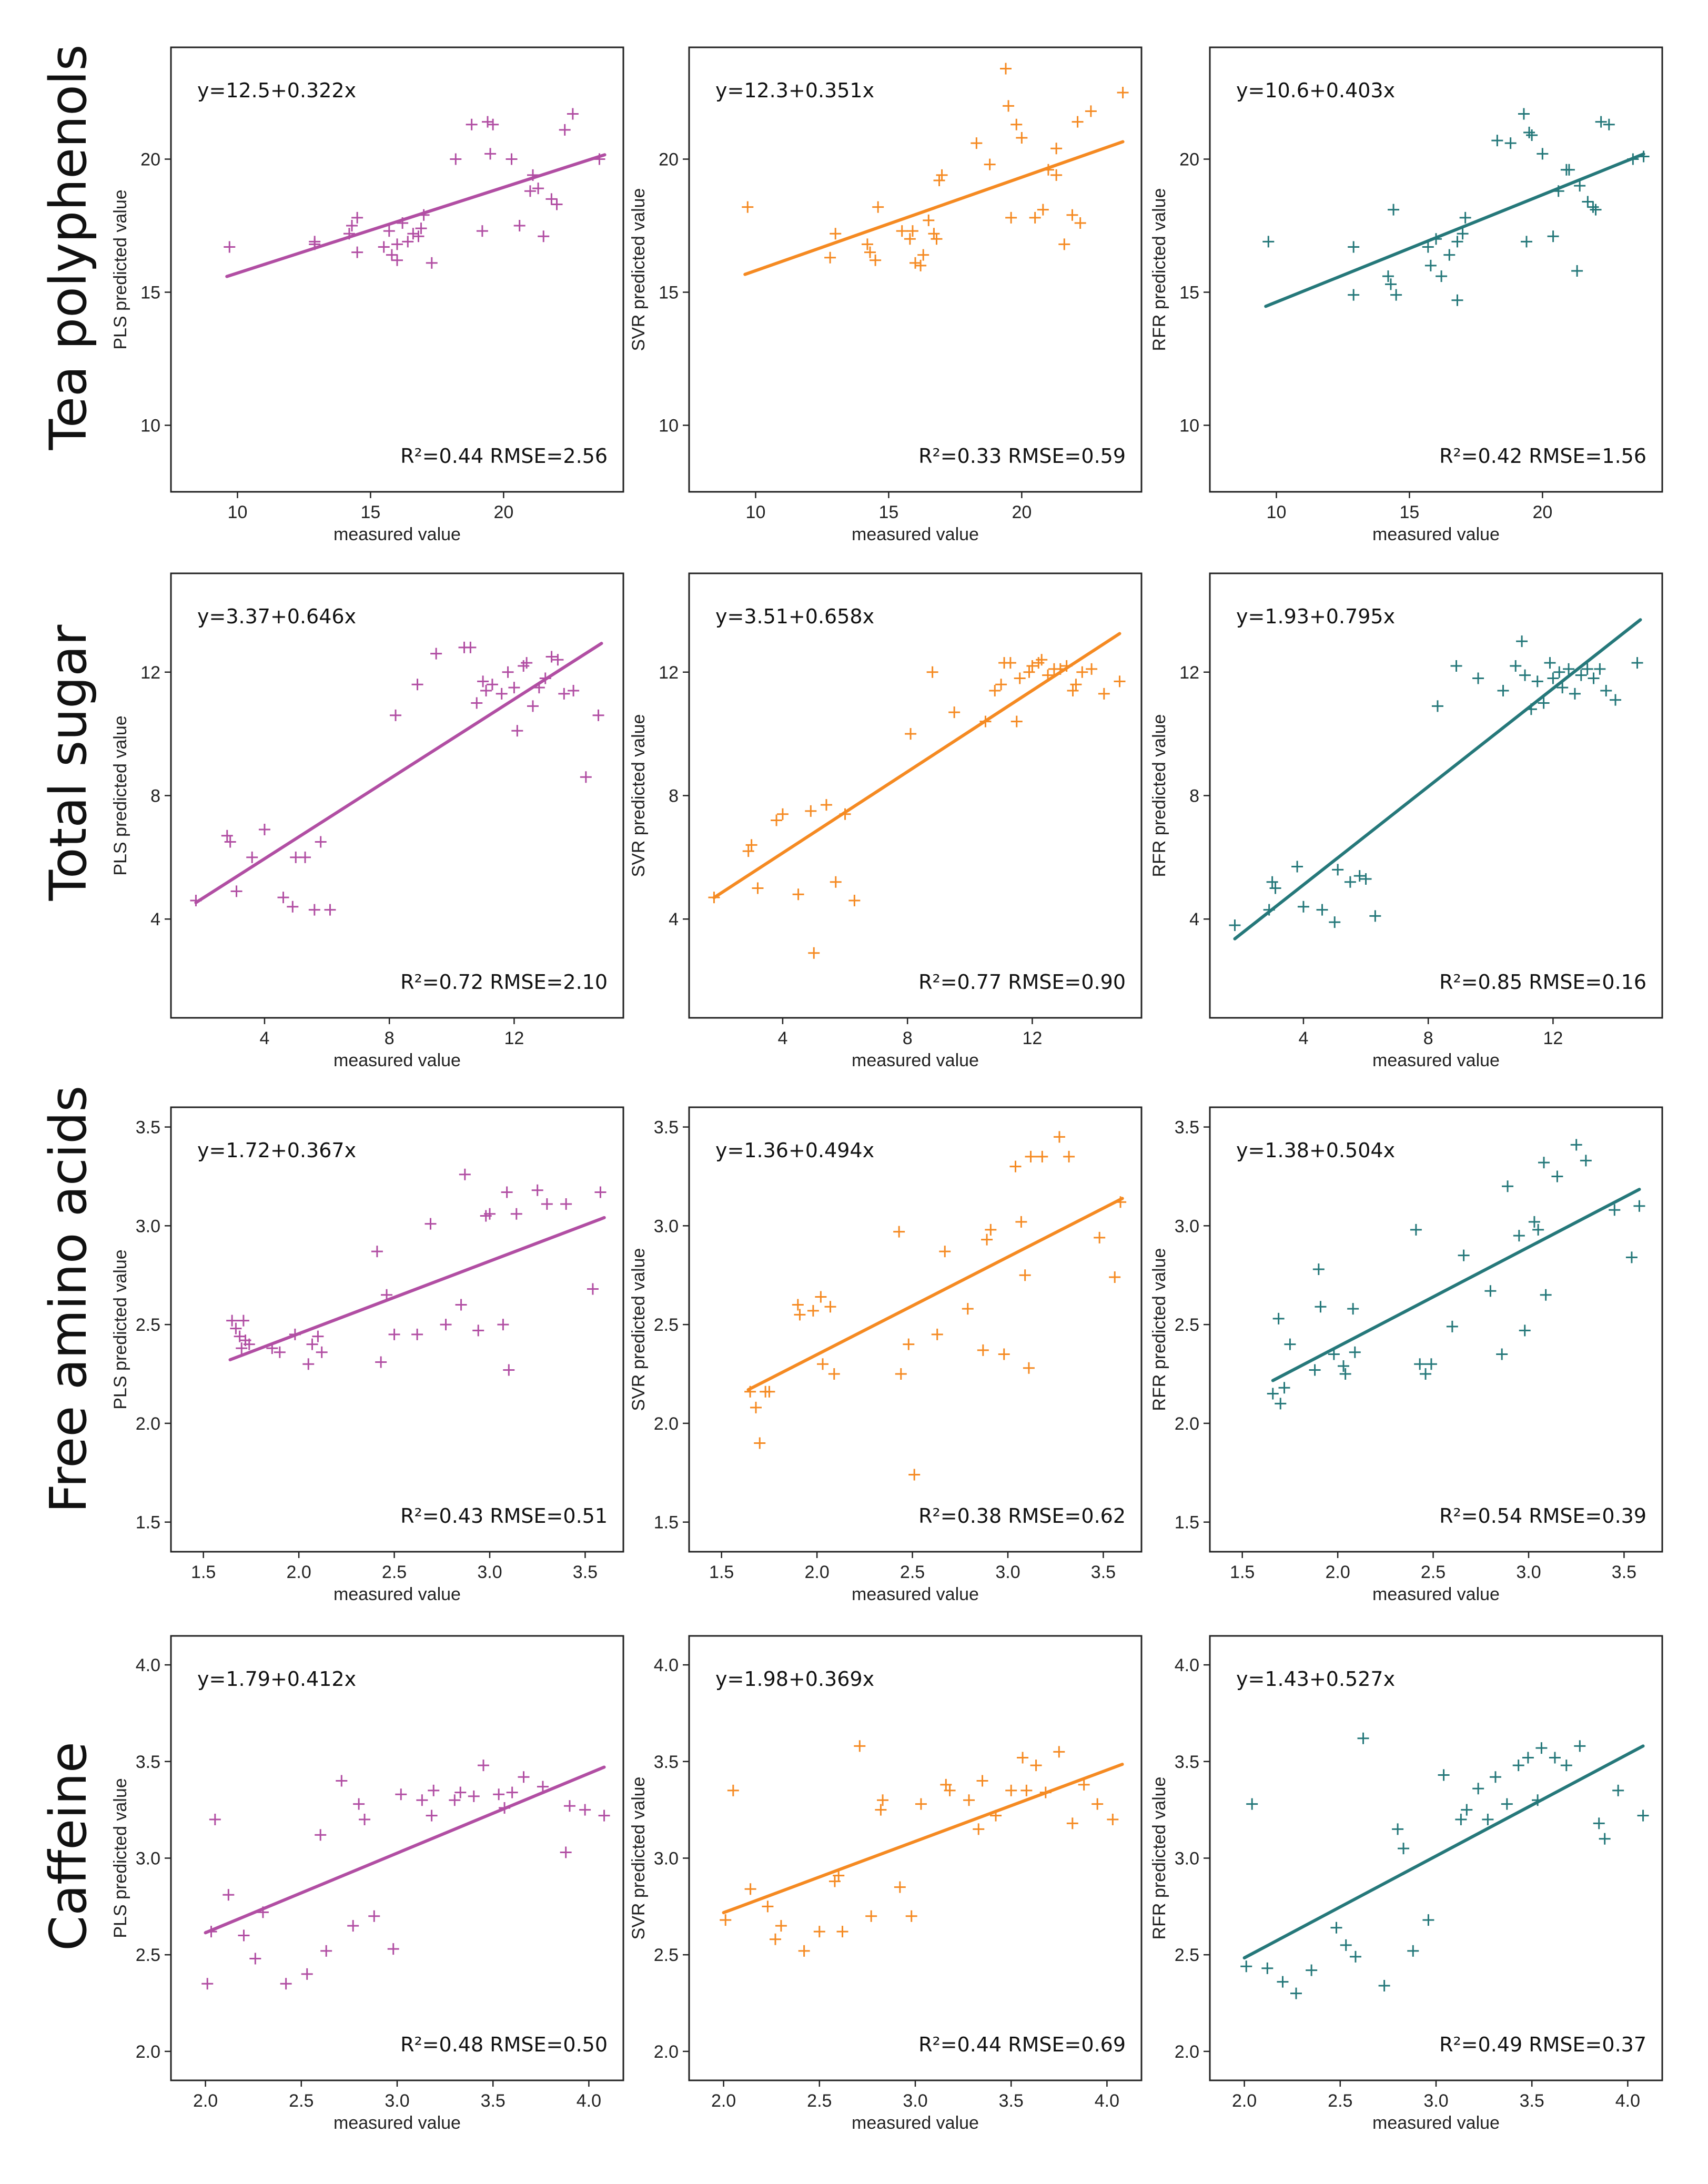 The width and height of the screenshot is (1708, 2184). What do you see at coordinates (923, 1839) in the screenshot?
I see `chart-caffeine-svr-fit-line` at bounding box center [923, 1839].